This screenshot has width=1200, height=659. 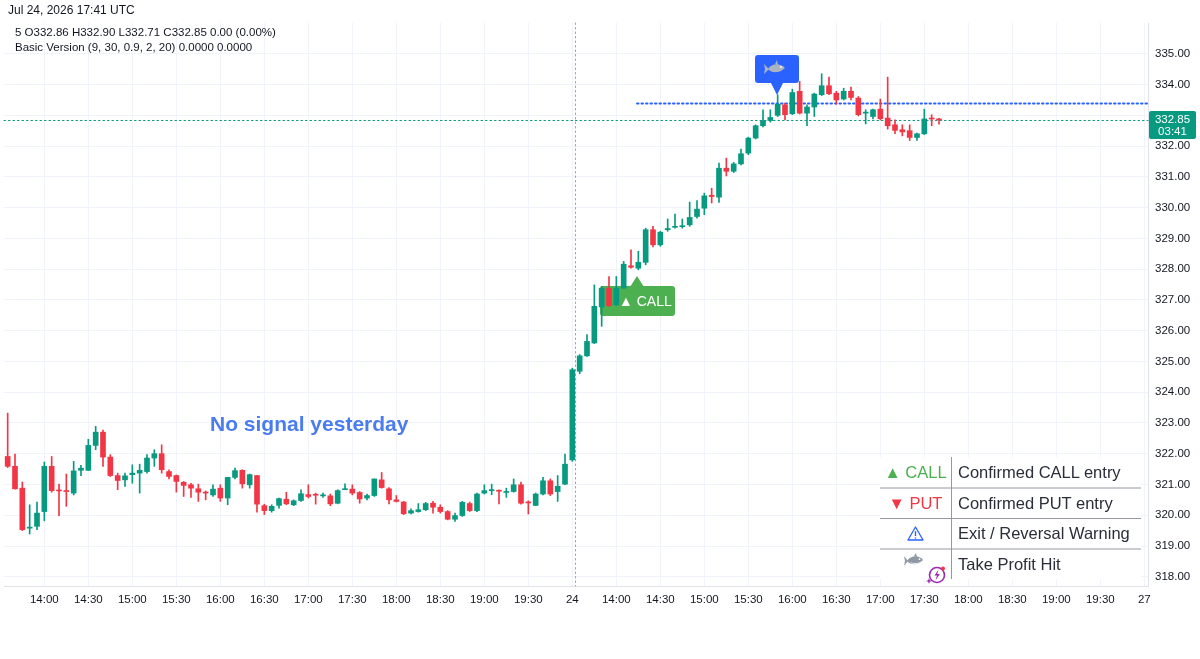 What do you see at coordinates (1173, 360) in the screenshot?
I see `y-tick-label: 325.00` at bounding box center [1173, 360].